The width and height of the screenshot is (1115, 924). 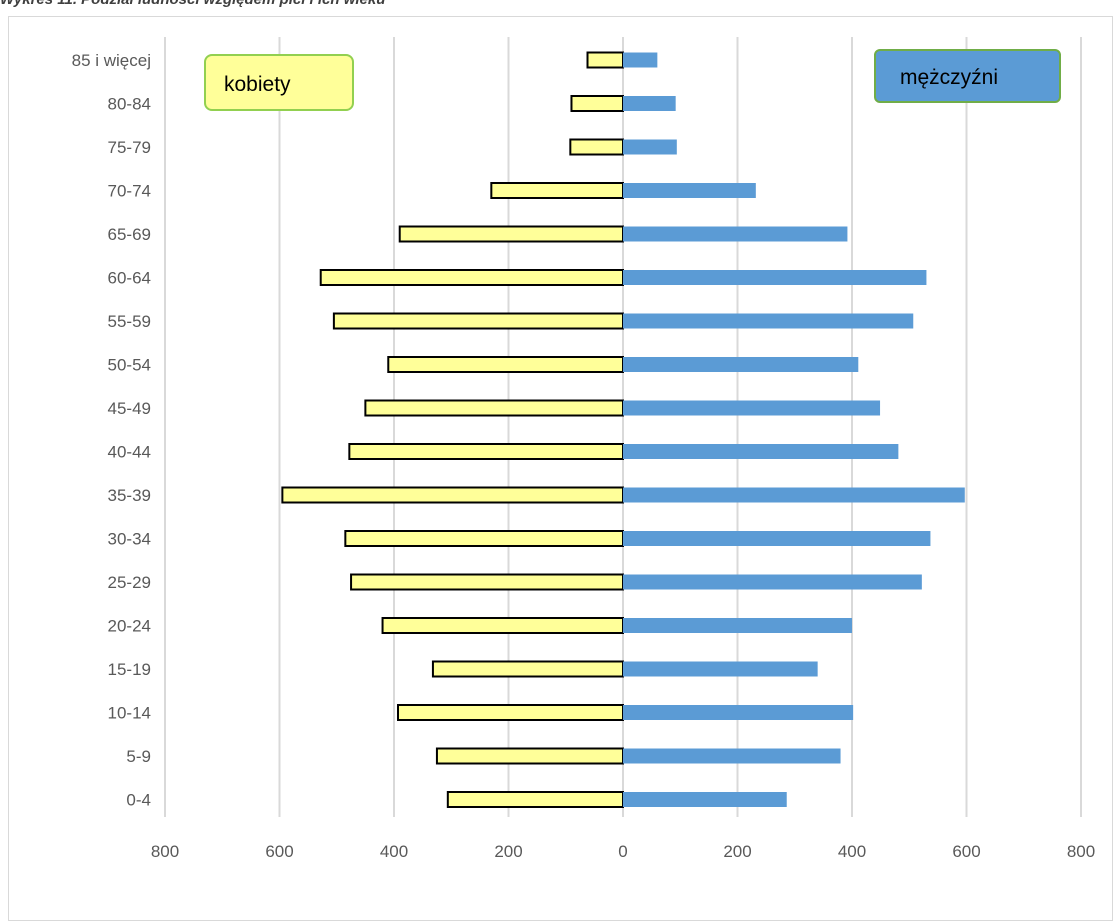 What do you see at coordinates (129, 582) in the screenshot?
I see `y-category-label: 25-29` at bounding box center [129, 582].